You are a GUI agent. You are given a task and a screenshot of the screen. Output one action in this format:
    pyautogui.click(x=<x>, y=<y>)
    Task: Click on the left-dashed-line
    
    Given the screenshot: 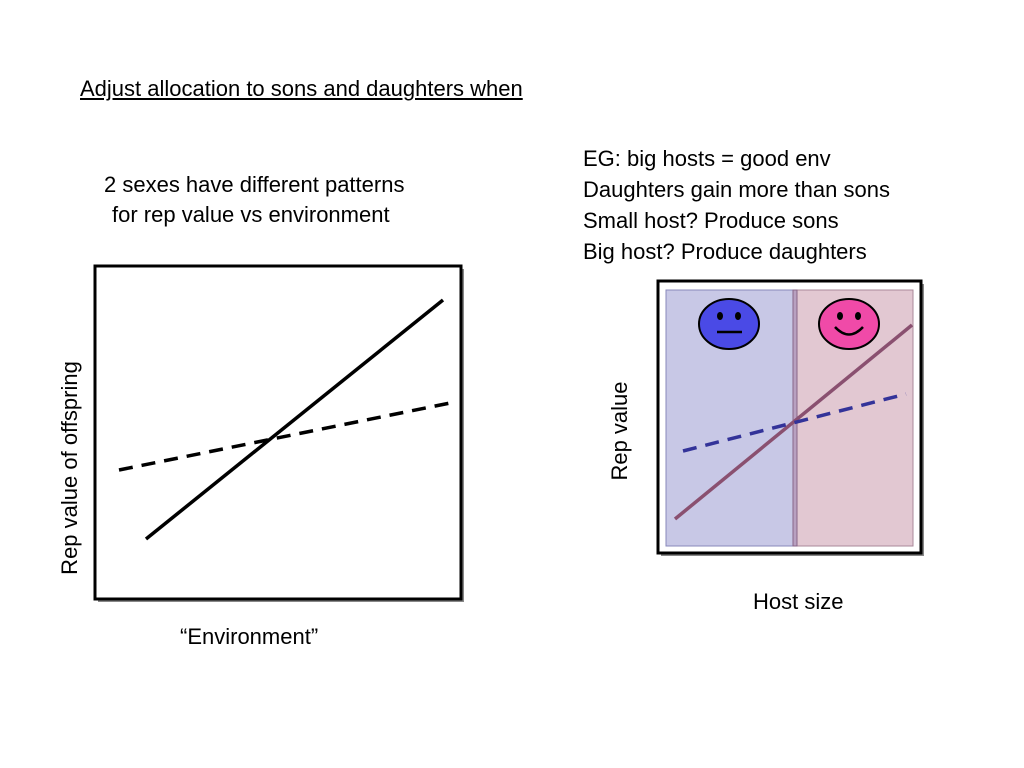 What is the action you would take?
    pyautogui.click(x=287, y=436)
    